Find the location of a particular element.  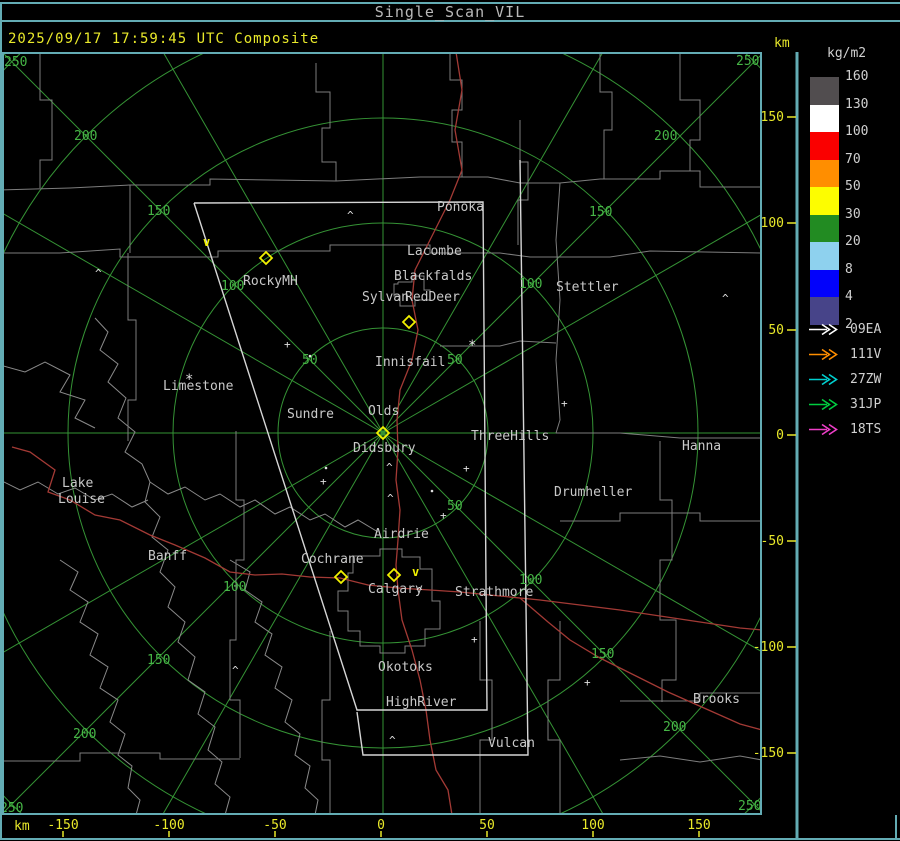

ring-distance-label: 150 is located at coordinates (602, 654).